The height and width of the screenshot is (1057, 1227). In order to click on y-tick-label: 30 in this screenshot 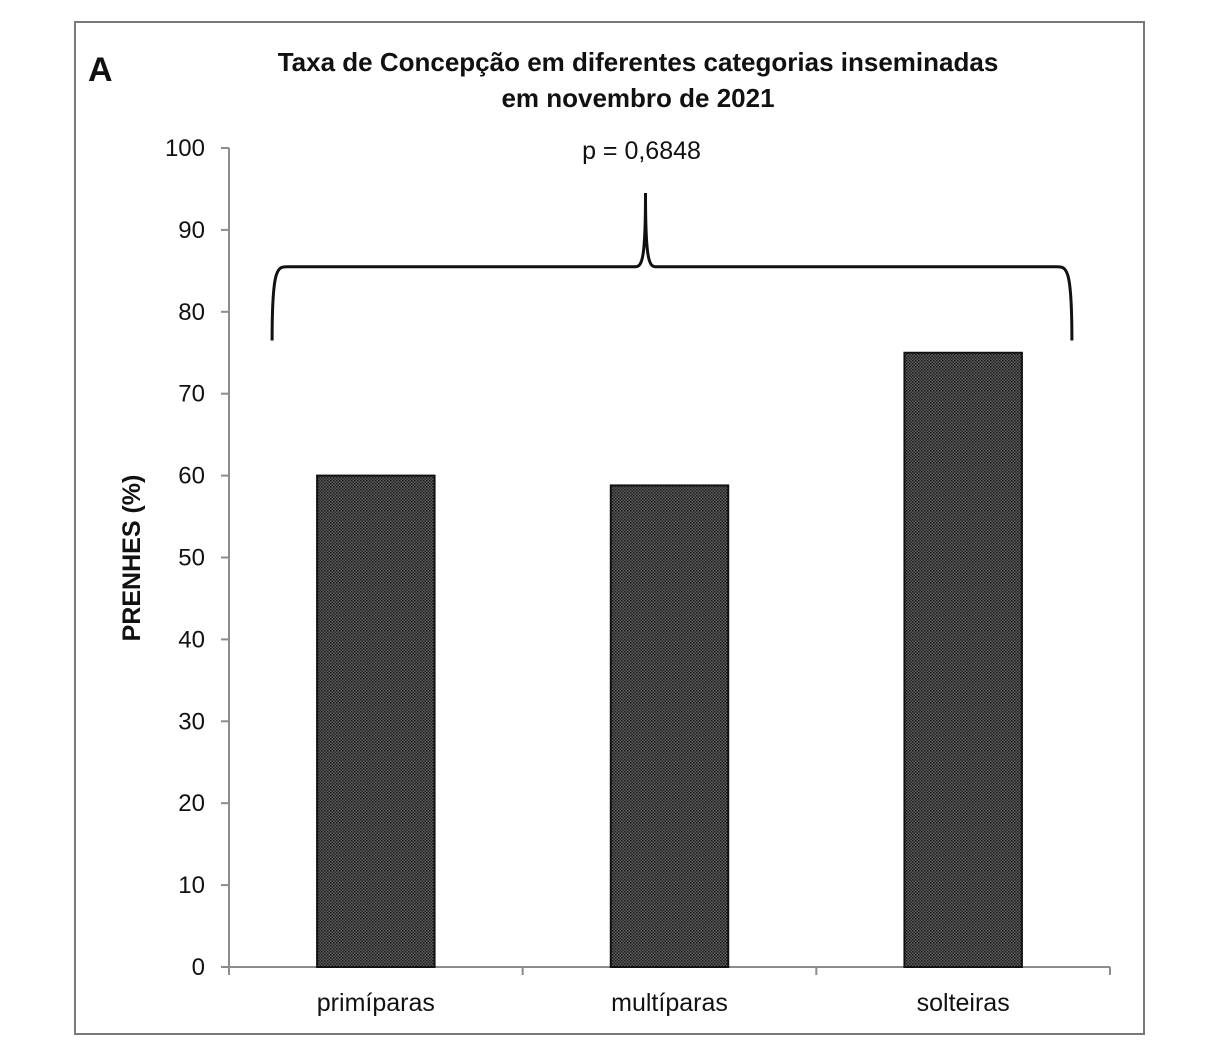, I will do `click(191, 721)`.